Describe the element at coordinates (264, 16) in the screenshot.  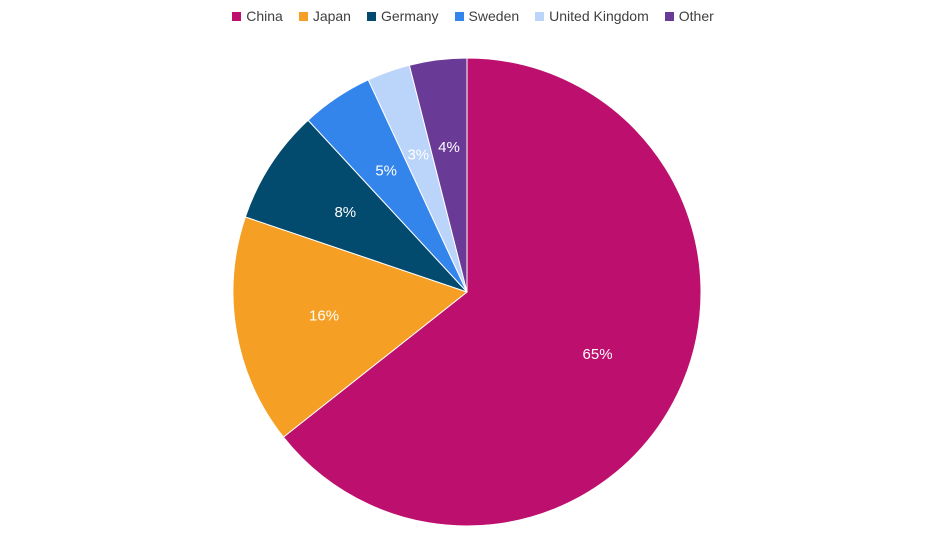
I see `legend-label: China` at that location.